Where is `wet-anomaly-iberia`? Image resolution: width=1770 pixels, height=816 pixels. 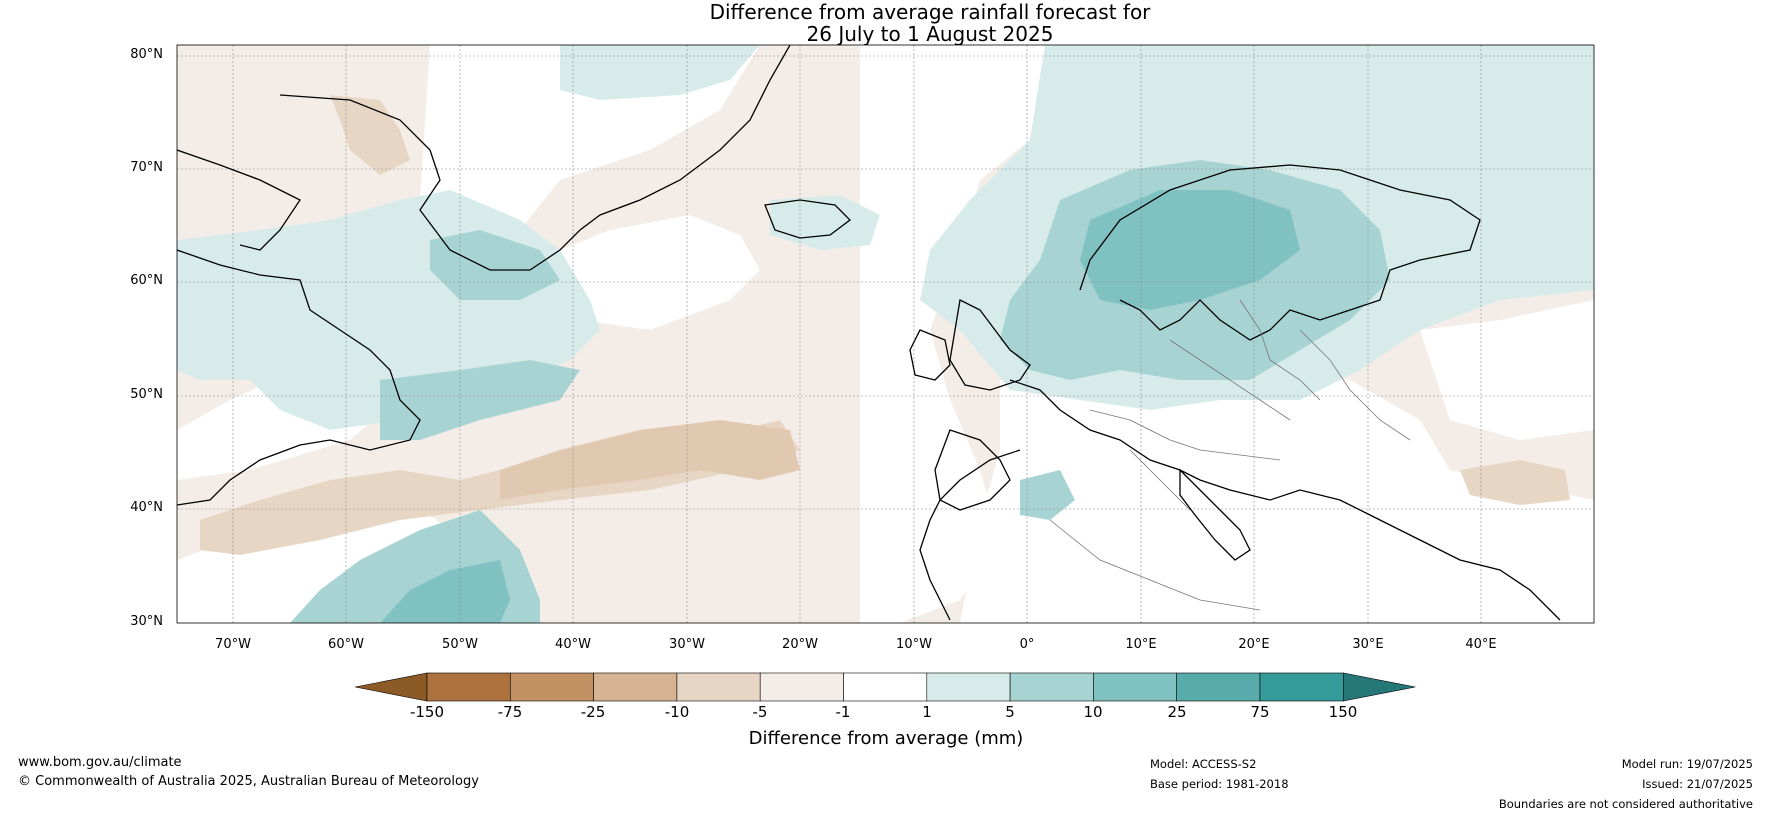
wet-anomaly-iberia is located at coordinates (1047, 495).